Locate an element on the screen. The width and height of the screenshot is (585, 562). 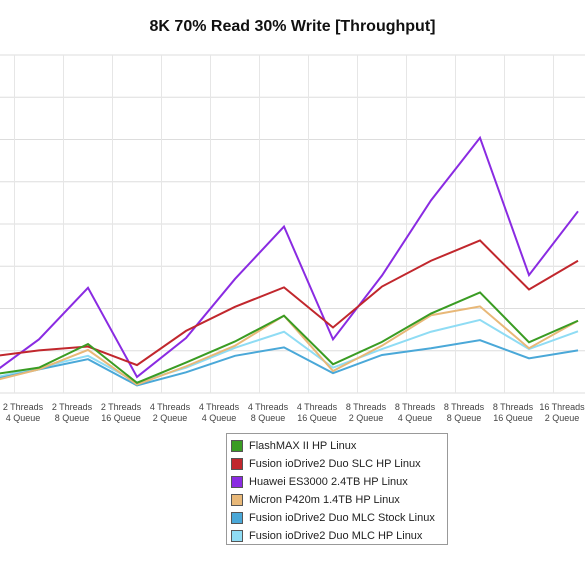
legend-item: Huawei ES3000 2.4TB HP Linux is located at coordinates (339, 482).